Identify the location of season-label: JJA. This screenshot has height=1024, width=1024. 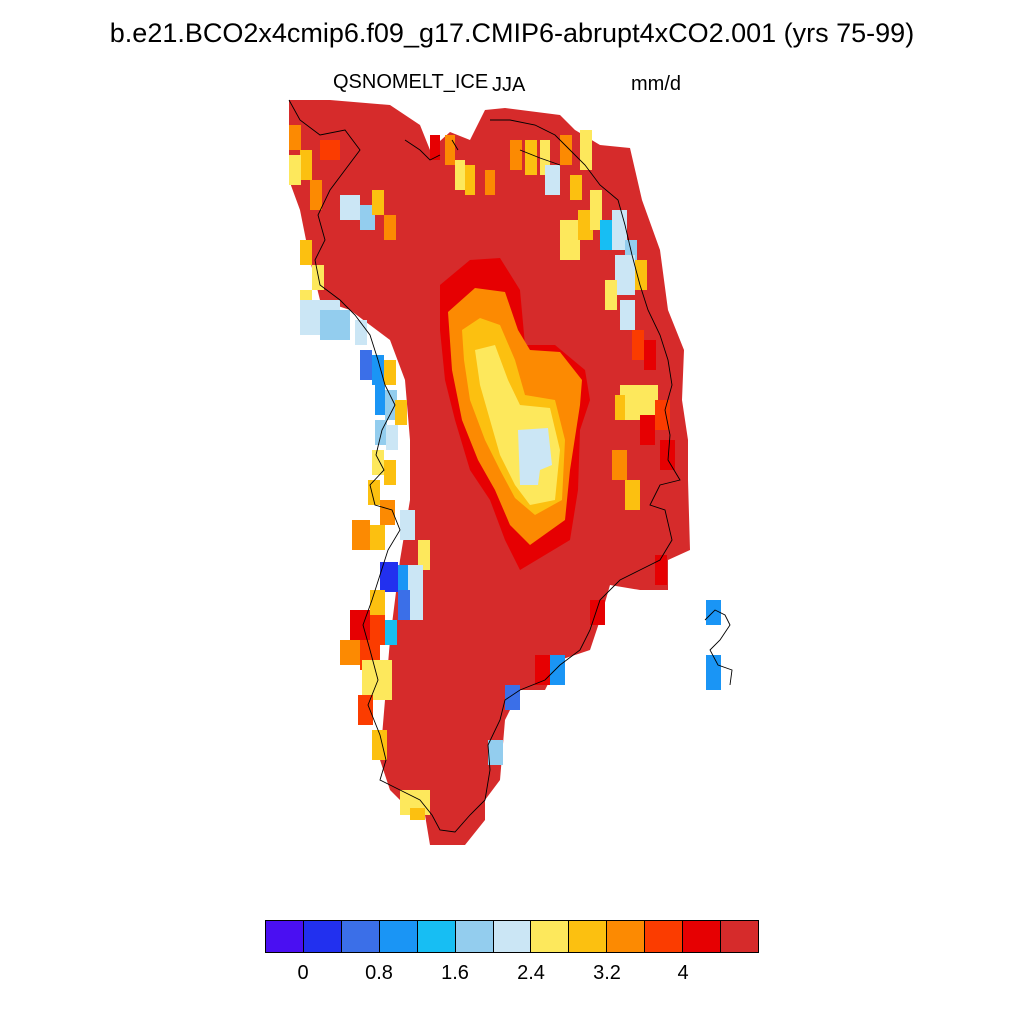
(509, 85).